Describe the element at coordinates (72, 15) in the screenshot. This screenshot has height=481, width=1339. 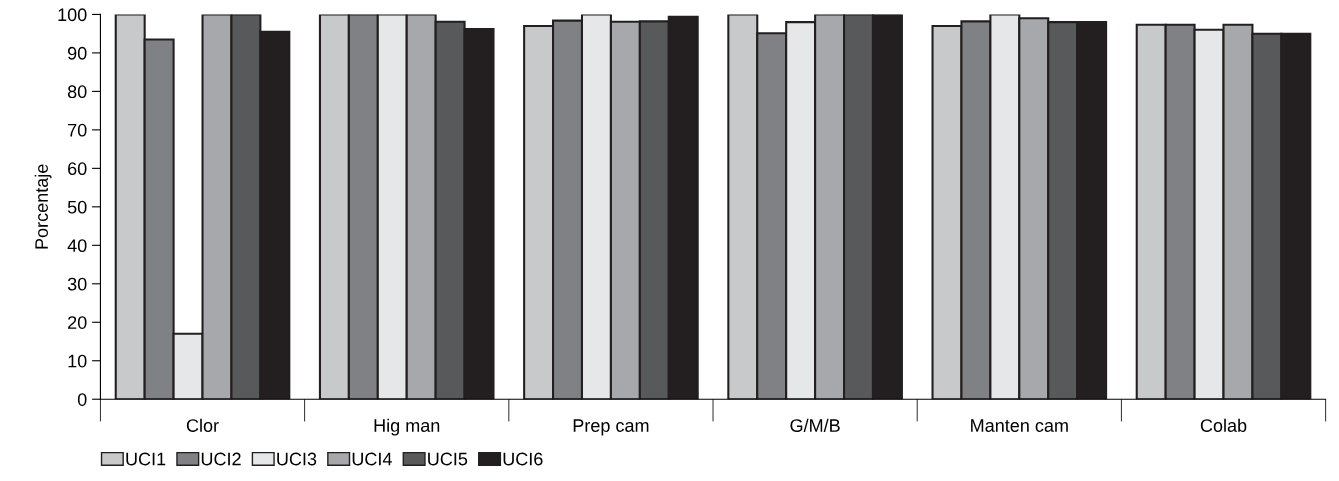
I see `y-tick-label: 100` at that location.